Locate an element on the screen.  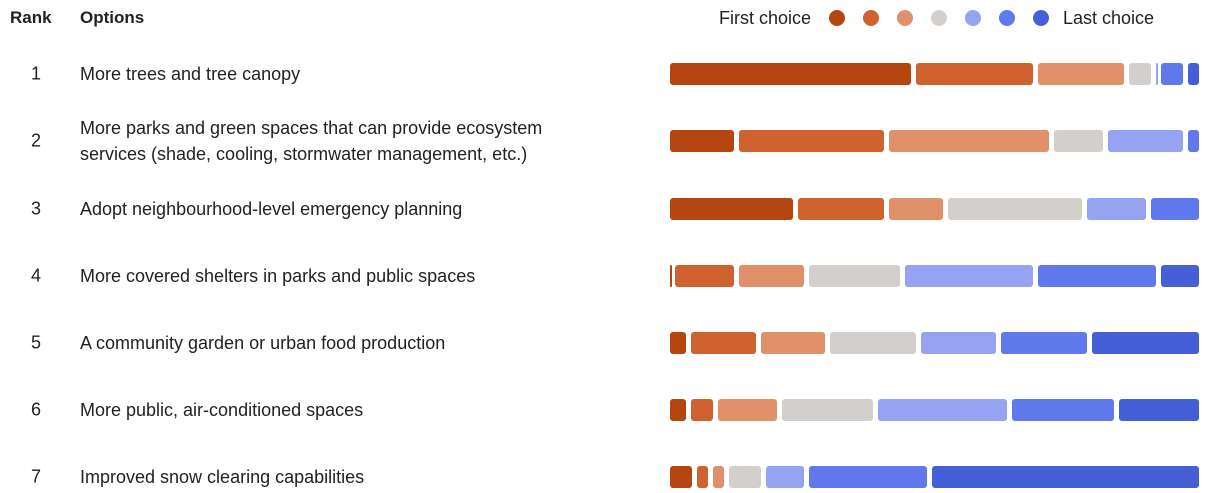
rank-header: Rank is located at coordinates (31, 17).